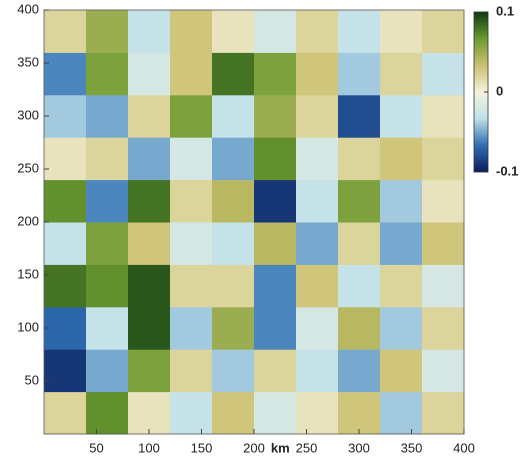 The image size is (523, 456). What do you see at coordinates (28, 8) in the screenshot?
I see `y-tick-label: 400` at bounding box center [28, 8].